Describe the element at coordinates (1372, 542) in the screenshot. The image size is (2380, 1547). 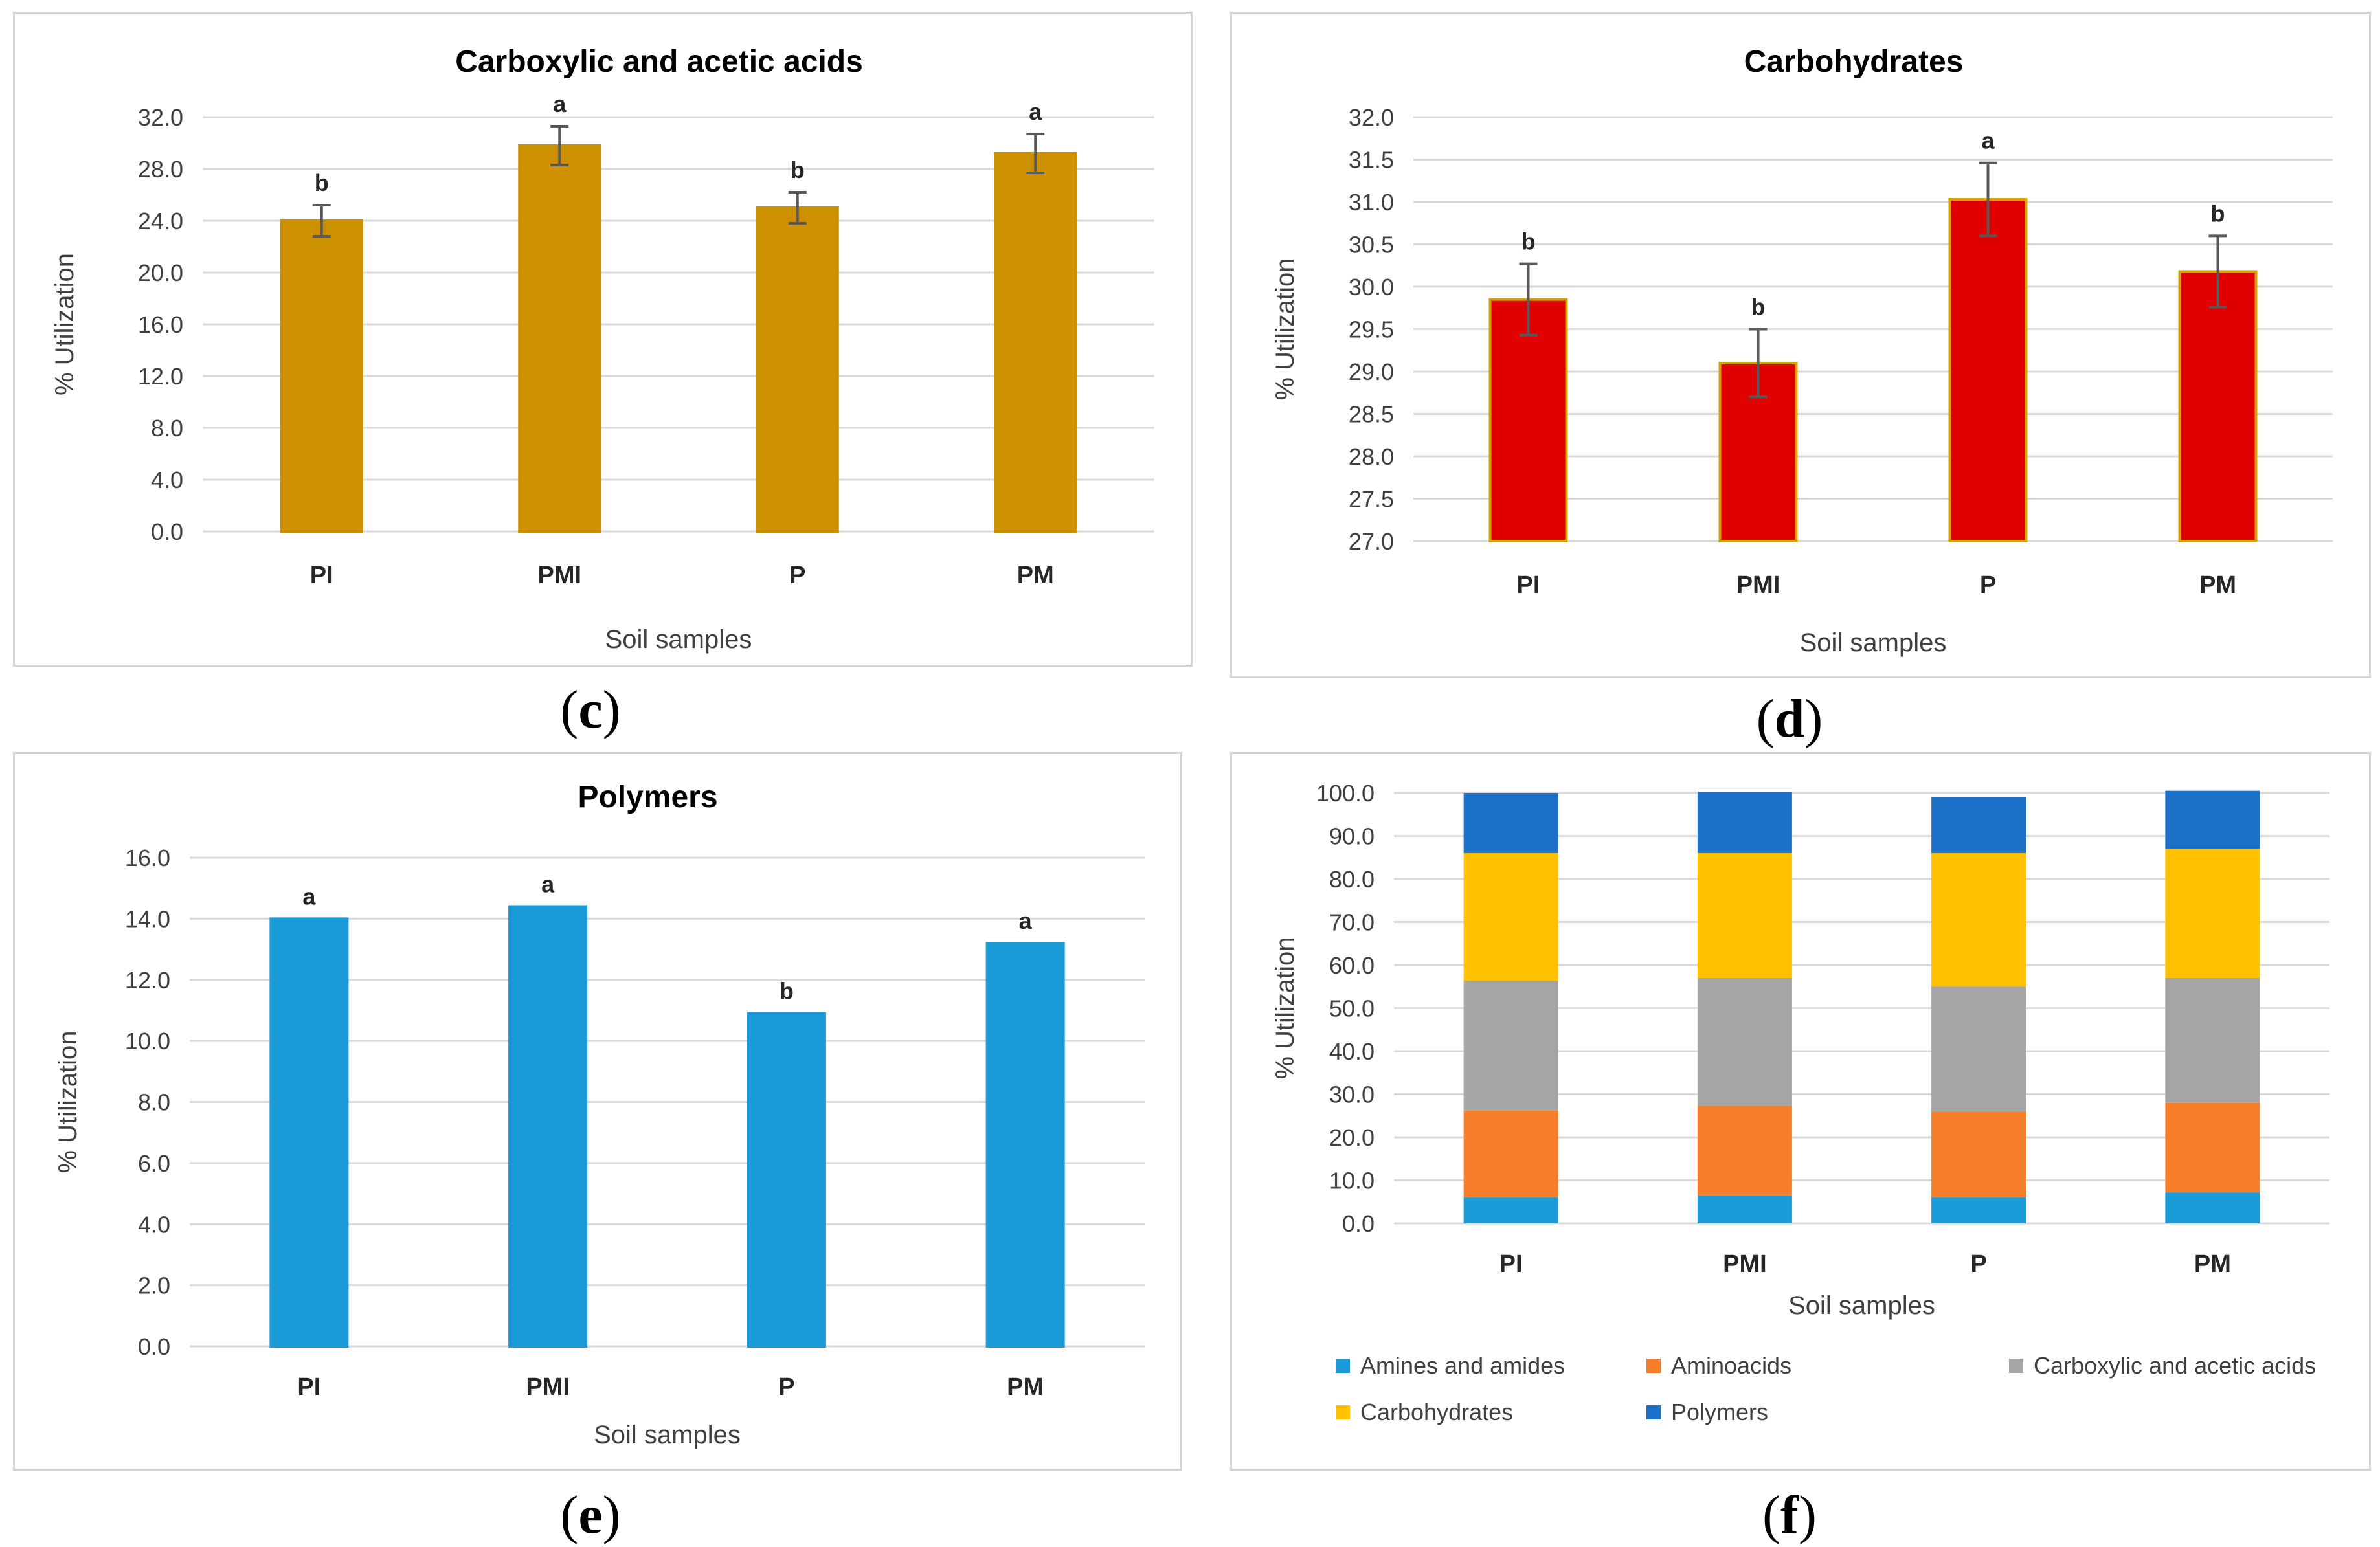
I see `y-tick-label: 27.0` at that location.